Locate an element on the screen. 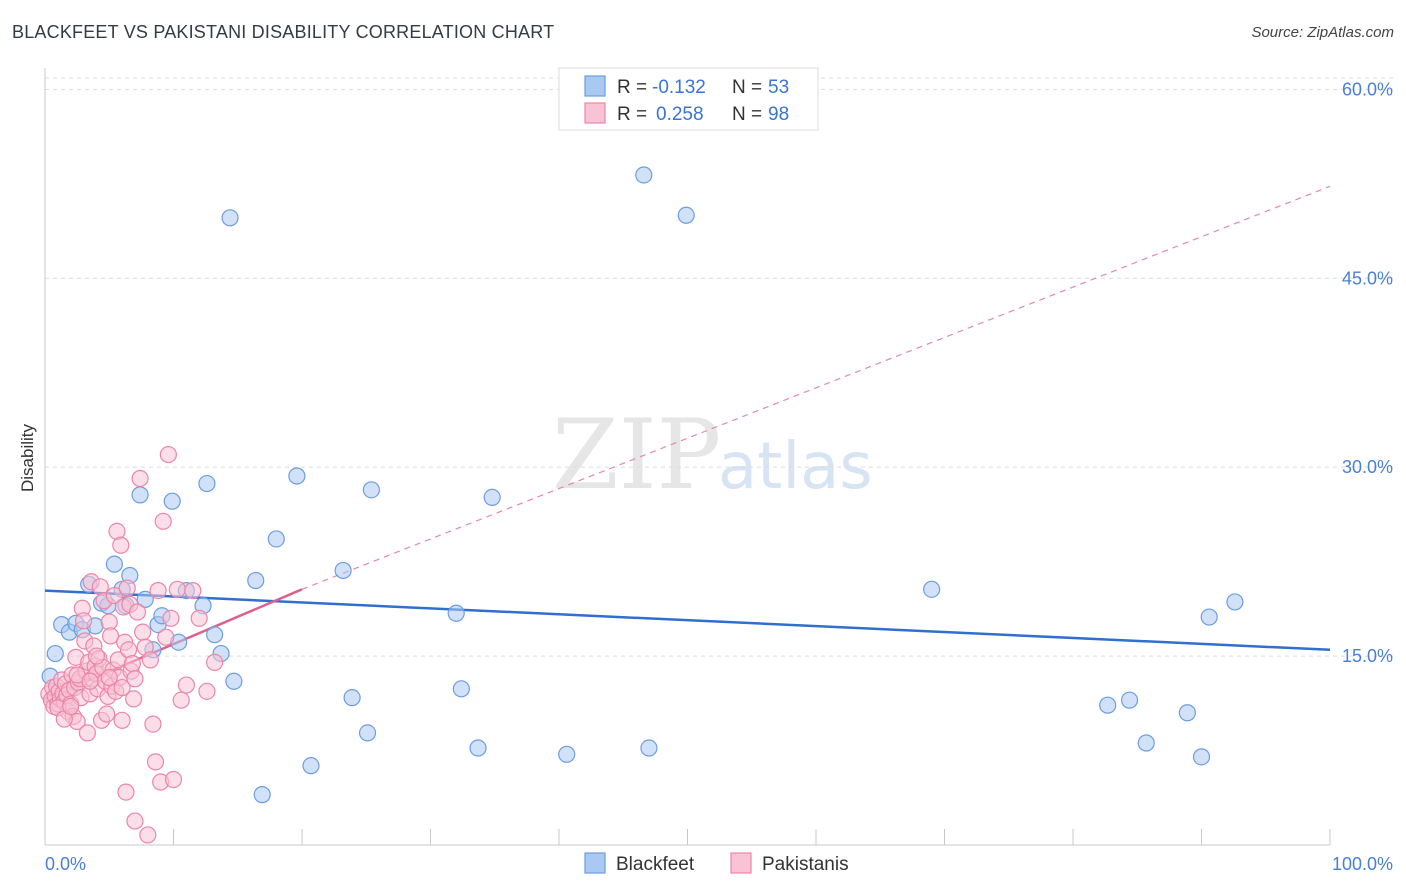 The height and width of the screenshot is (892, 1406). y-tick-label: 45.0% is located at coordinates (1367, 278).